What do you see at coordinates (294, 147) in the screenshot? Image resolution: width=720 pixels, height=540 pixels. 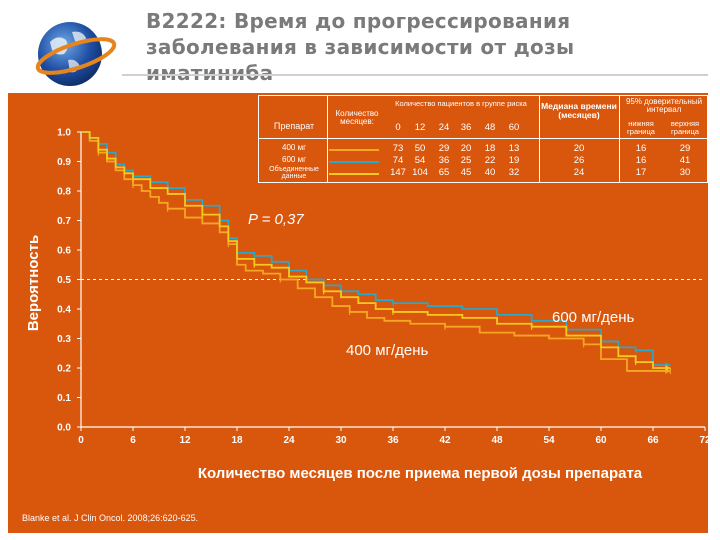 I see `table-drug-label: 400 мг` at bounding box center [294, 147].